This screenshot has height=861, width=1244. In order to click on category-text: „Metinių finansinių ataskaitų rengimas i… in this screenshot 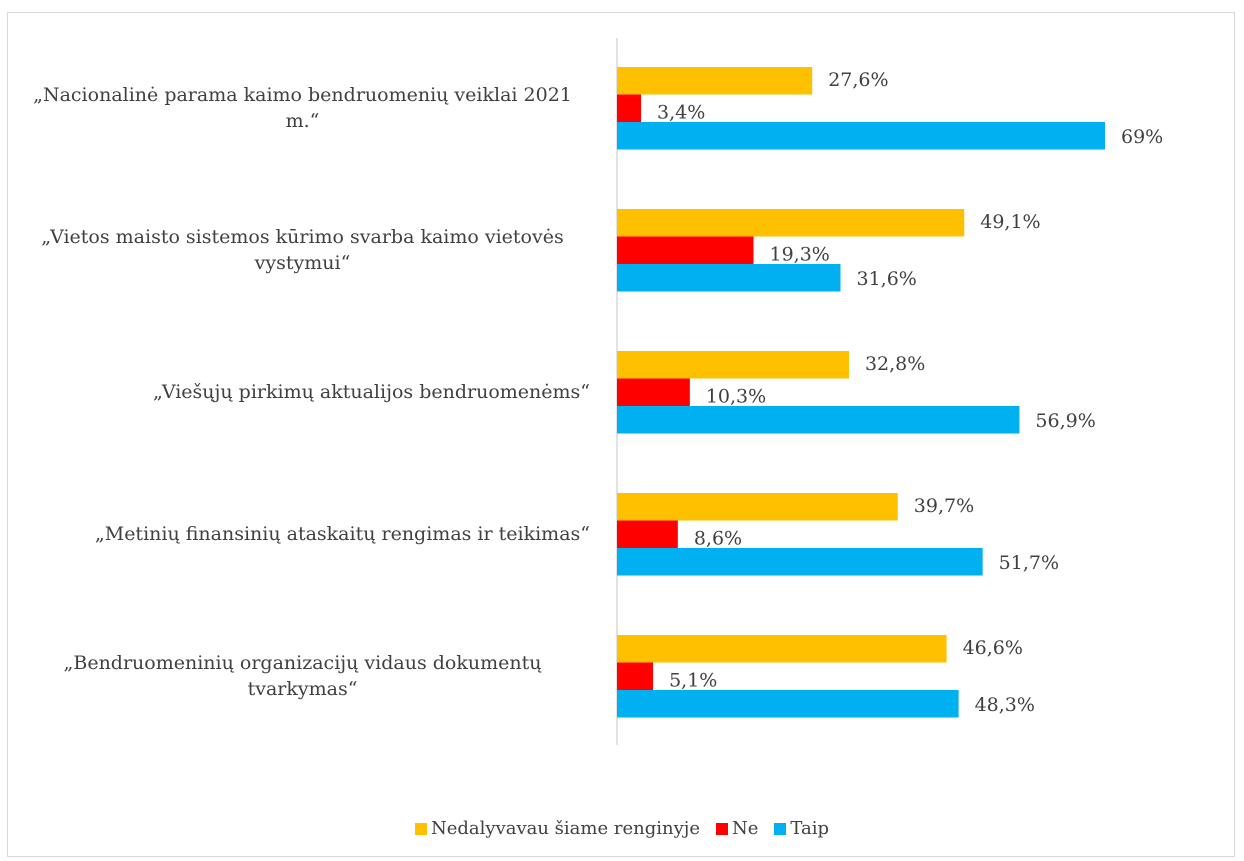, I will do `click(342, 534)`.